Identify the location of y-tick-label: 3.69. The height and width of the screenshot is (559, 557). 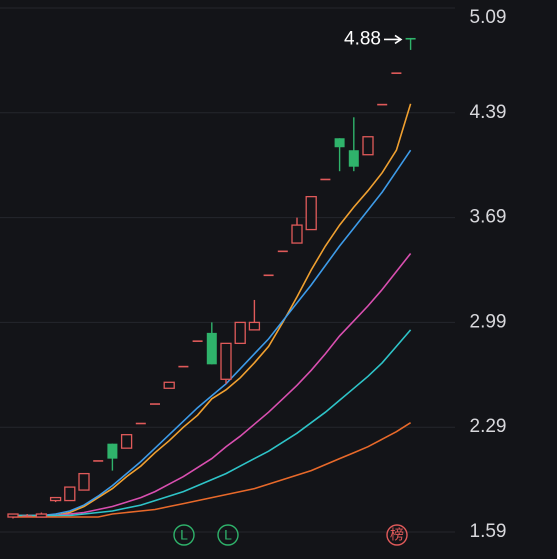
(488, 217).